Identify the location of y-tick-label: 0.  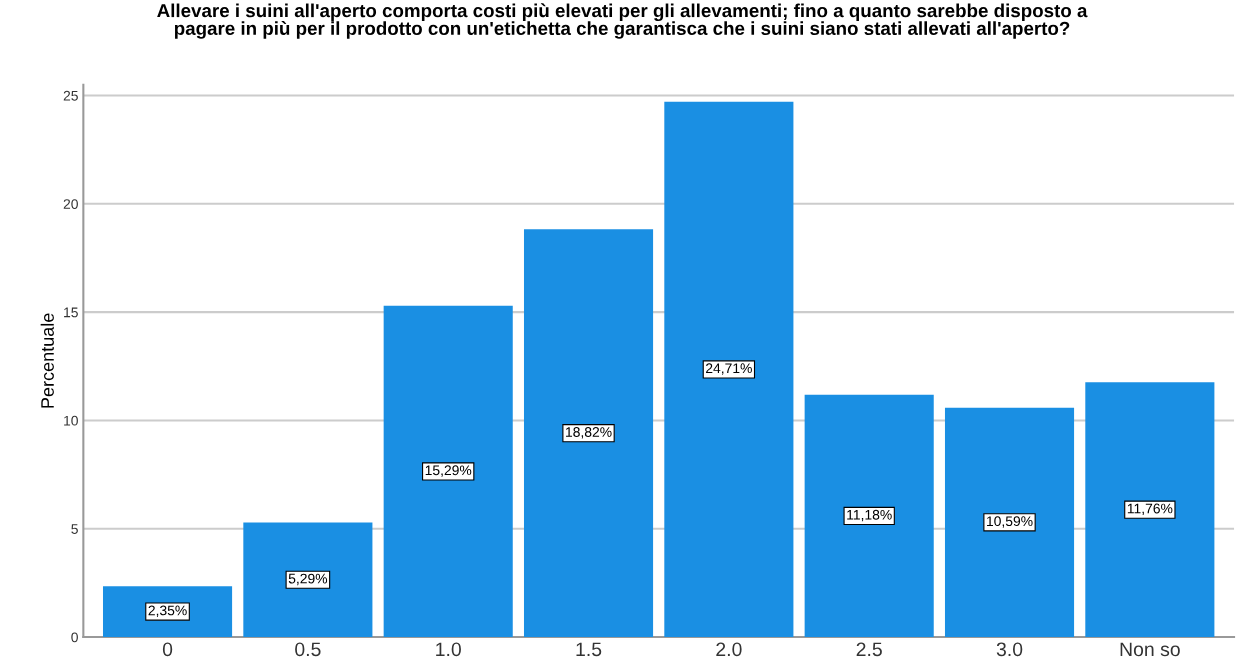
(74, 637).